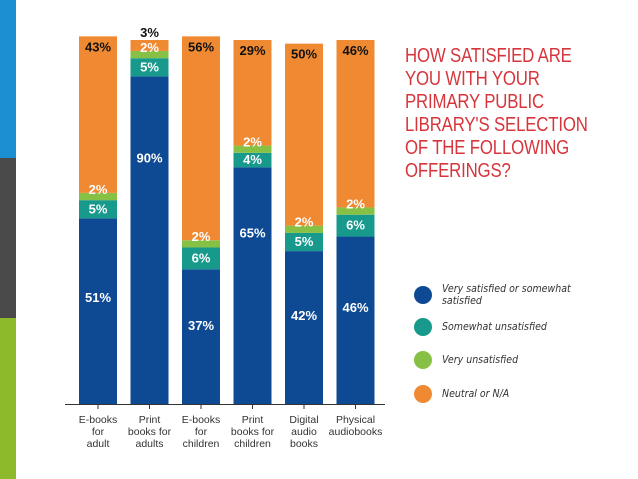 The height and width of the screenshot is (479, 638). What do you see at coordinates (201, 236) in the screenshot?
I see `data-label-e-books-for-children-very-unsatisfied: 2%` at bounding box center [201, 236].